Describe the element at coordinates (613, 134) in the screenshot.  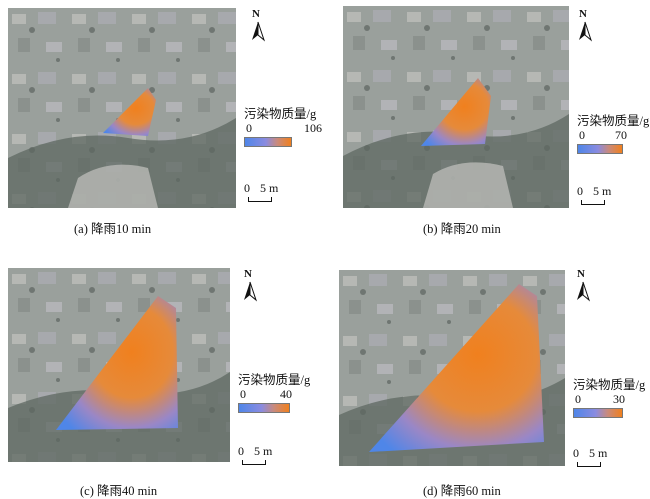
I see `legend: 污染物质量/g 0 70` at that location.